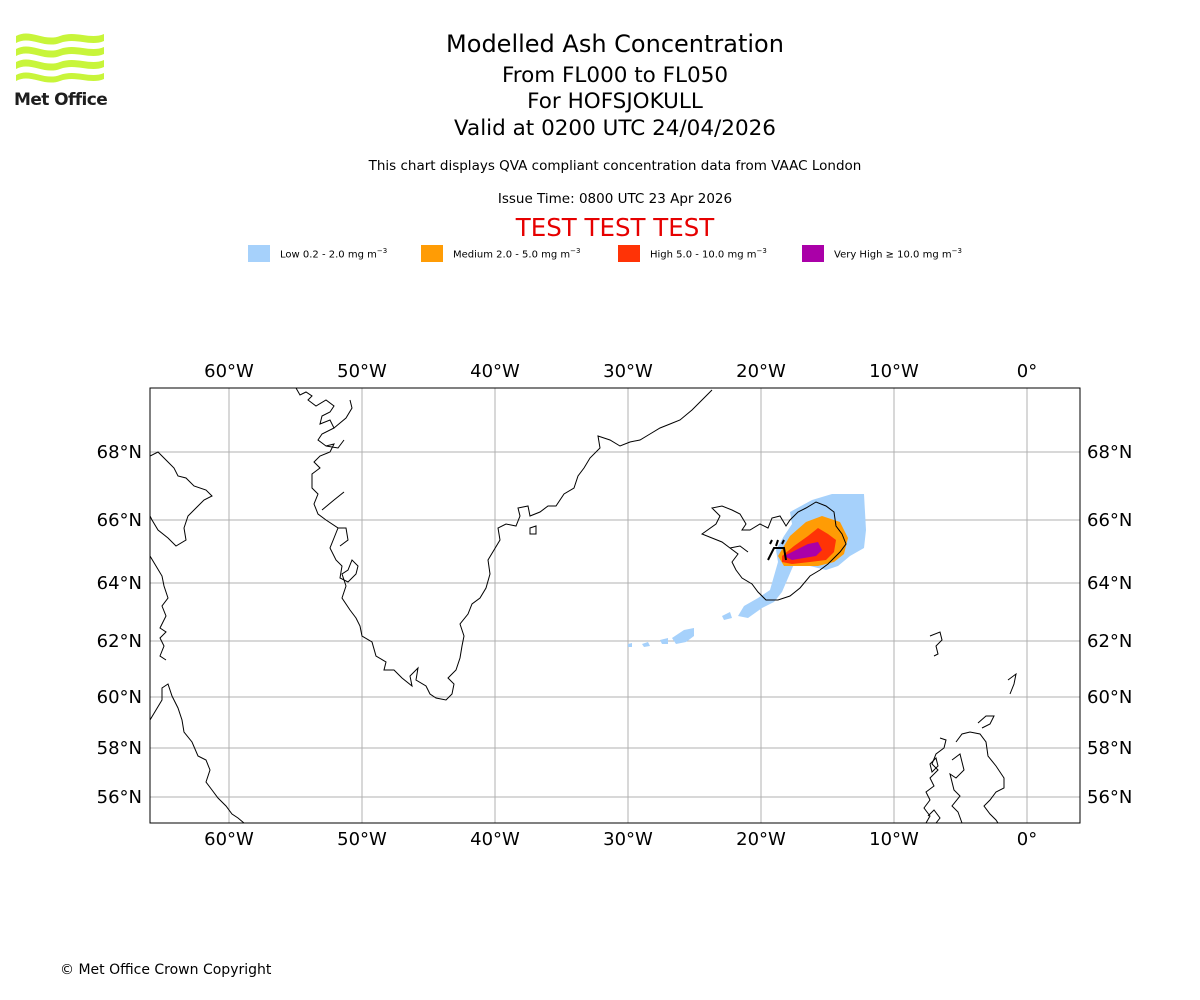  Describe the element at coordinates (628, 839) in the screenshot. I see `lon-label-bottom: 30°W` at that location.